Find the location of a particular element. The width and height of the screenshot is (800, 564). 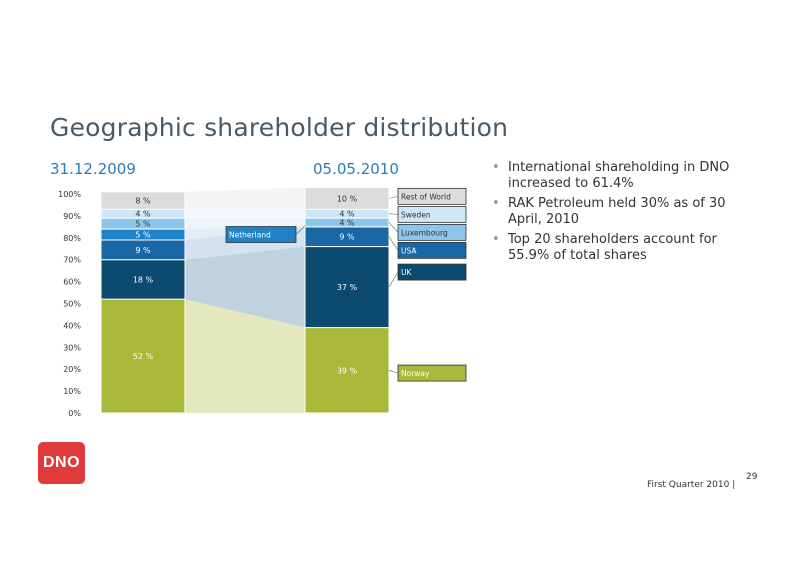

legend-box-netherland is located at coordinates (261, 234).